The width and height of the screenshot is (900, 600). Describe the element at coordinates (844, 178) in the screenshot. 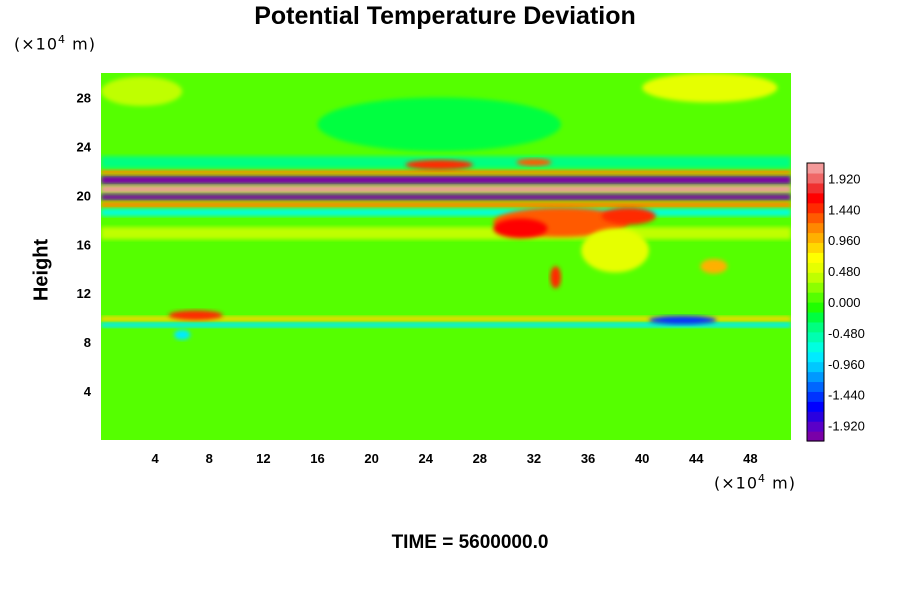

I see `colorbar-label: 1.920` at that location.